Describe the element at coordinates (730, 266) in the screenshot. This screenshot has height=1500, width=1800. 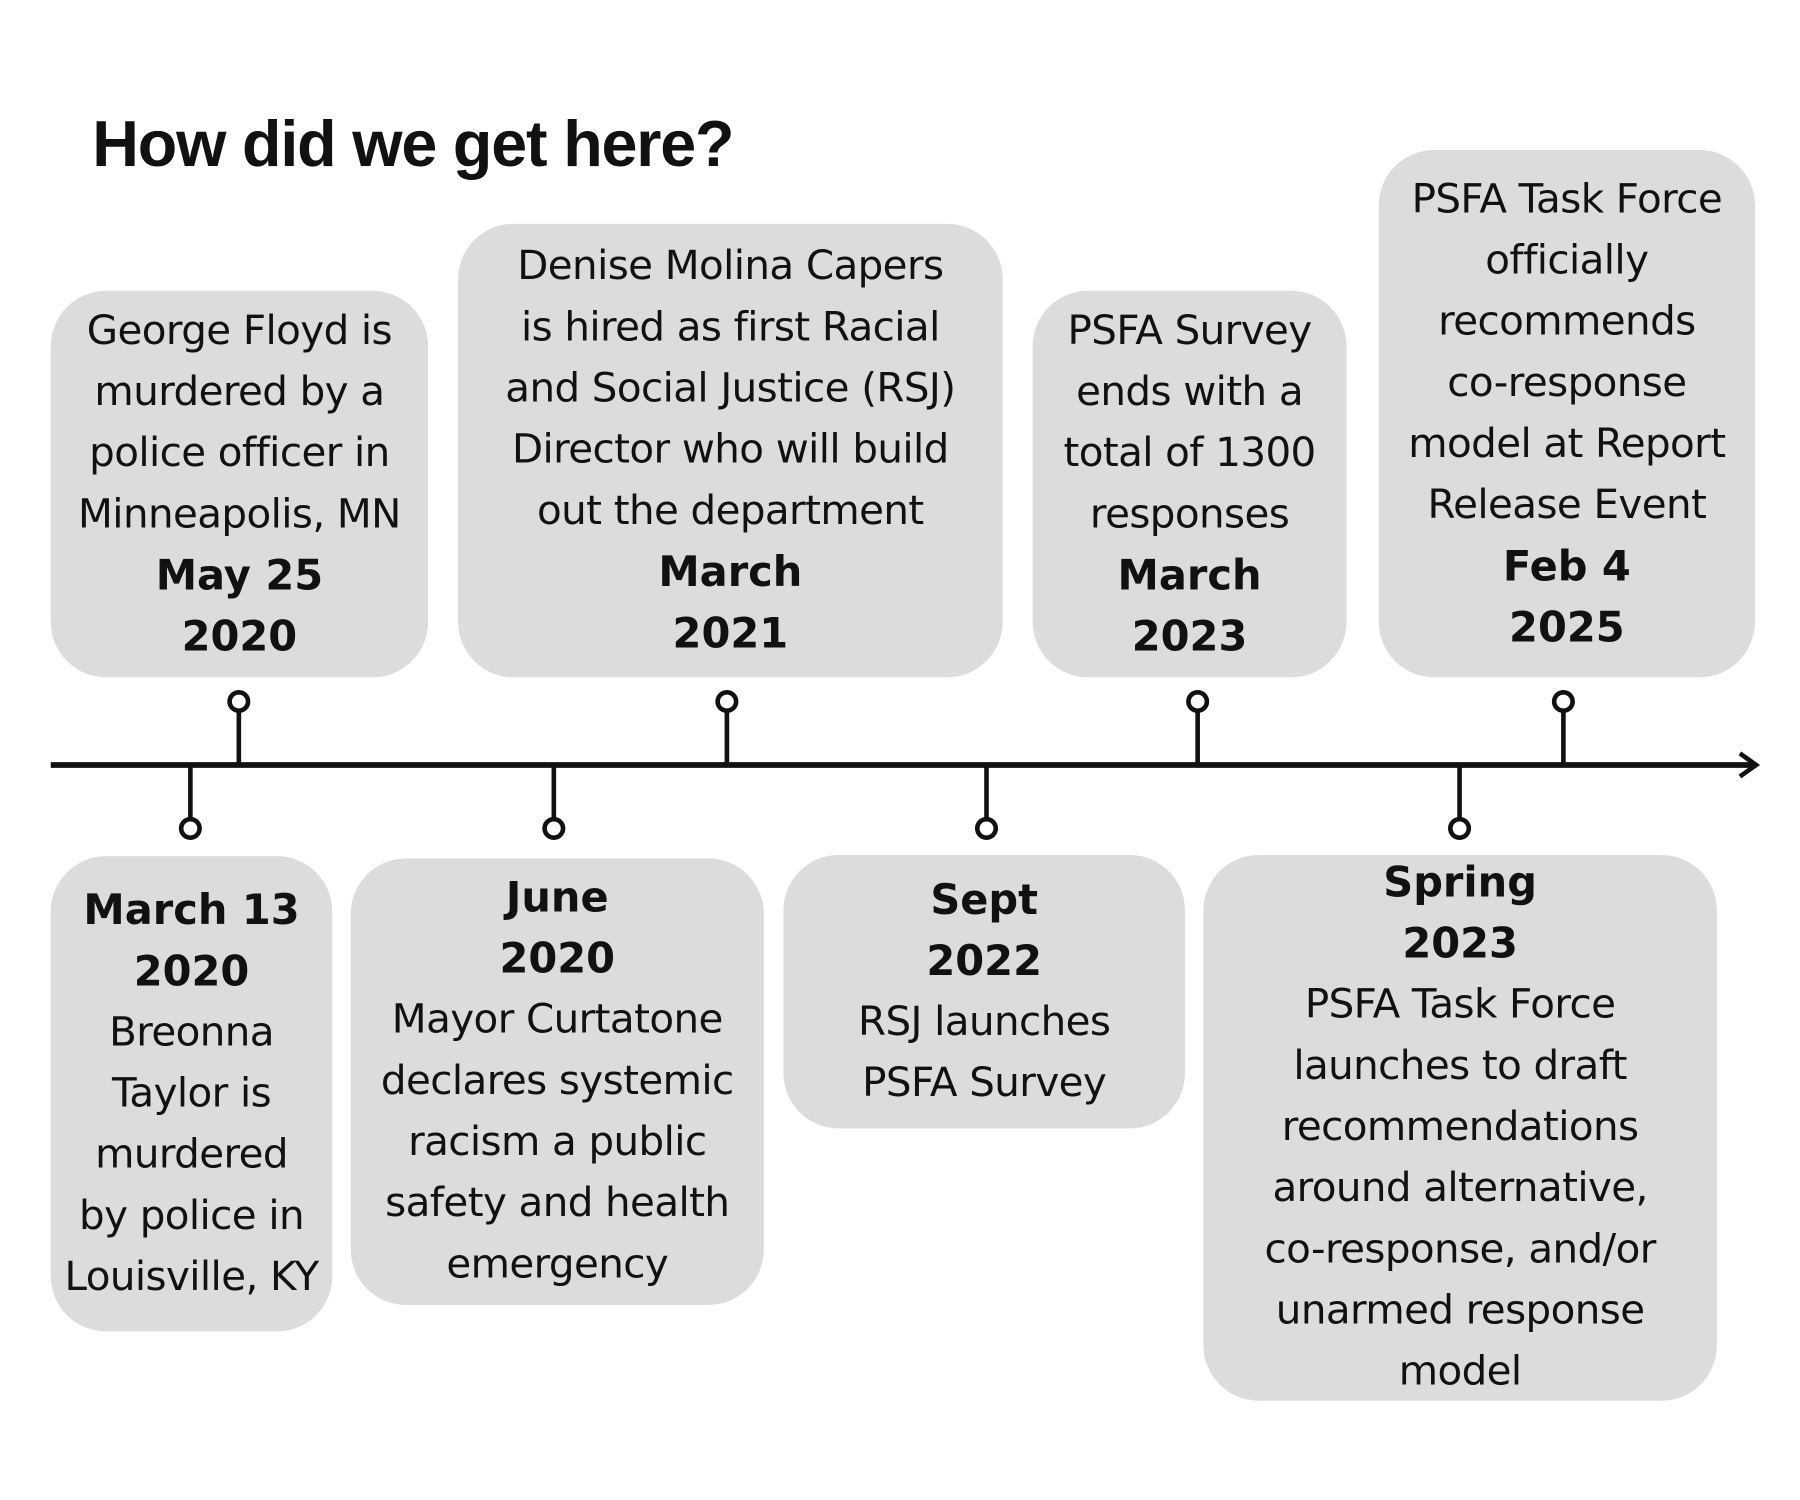
I see `event-description: Denise Molina Capers` at that location.